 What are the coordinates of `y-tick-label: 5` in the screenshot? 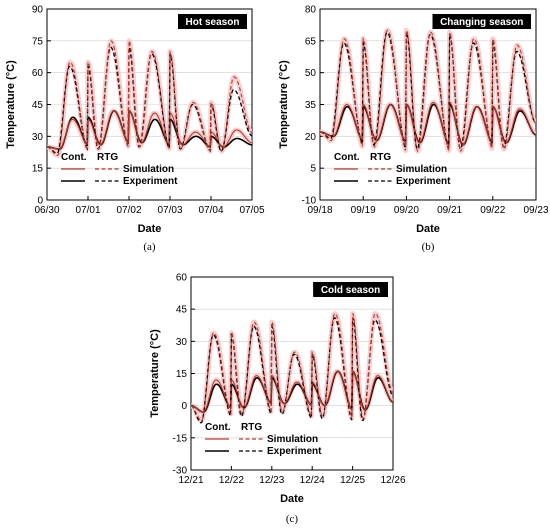 It's located at (313, 169).